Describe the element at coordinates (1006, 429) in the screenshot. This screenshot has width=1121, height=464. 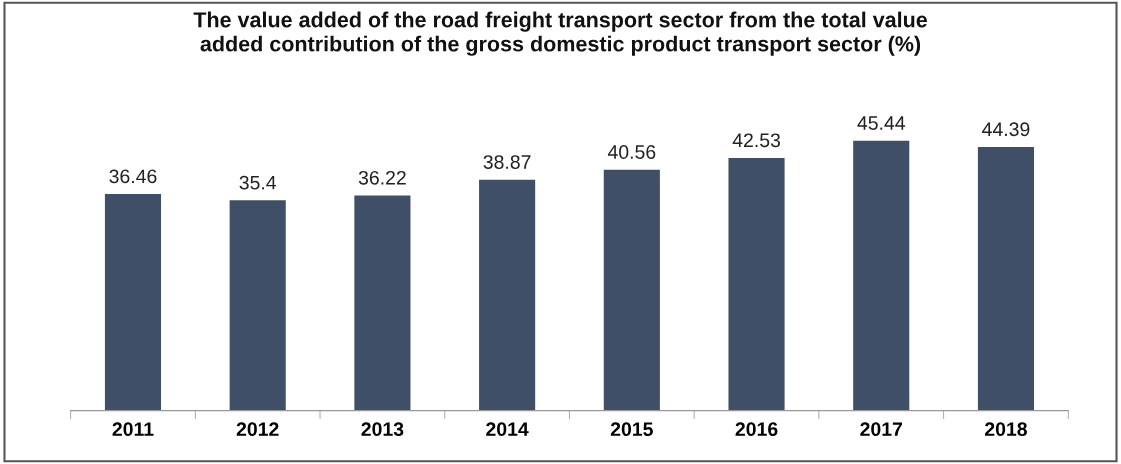
I see `x-tick-label: 2018` at that location.